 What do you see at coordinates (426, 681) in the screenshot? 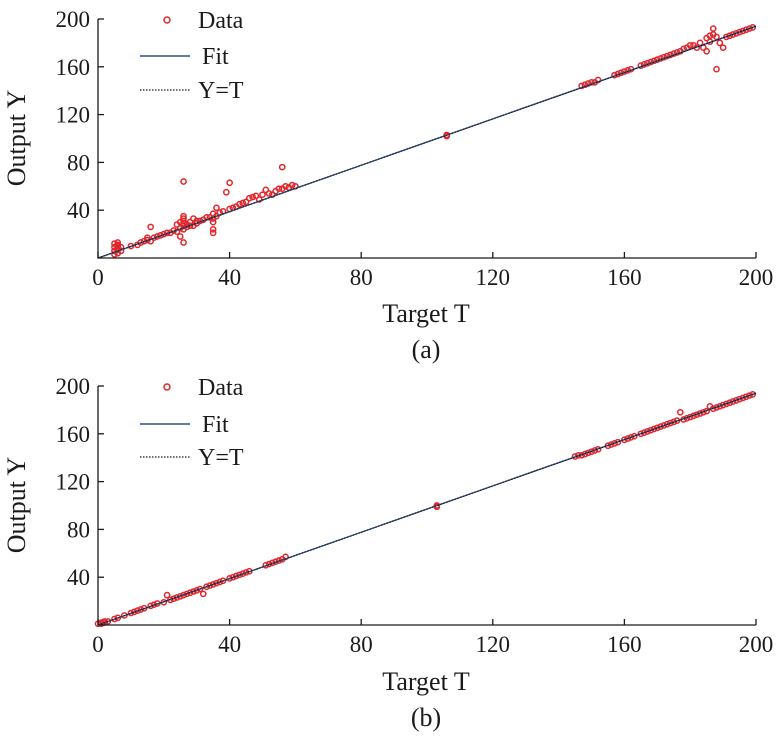
I see `x-axis-label: Target T` at bounding box center [426, 681].